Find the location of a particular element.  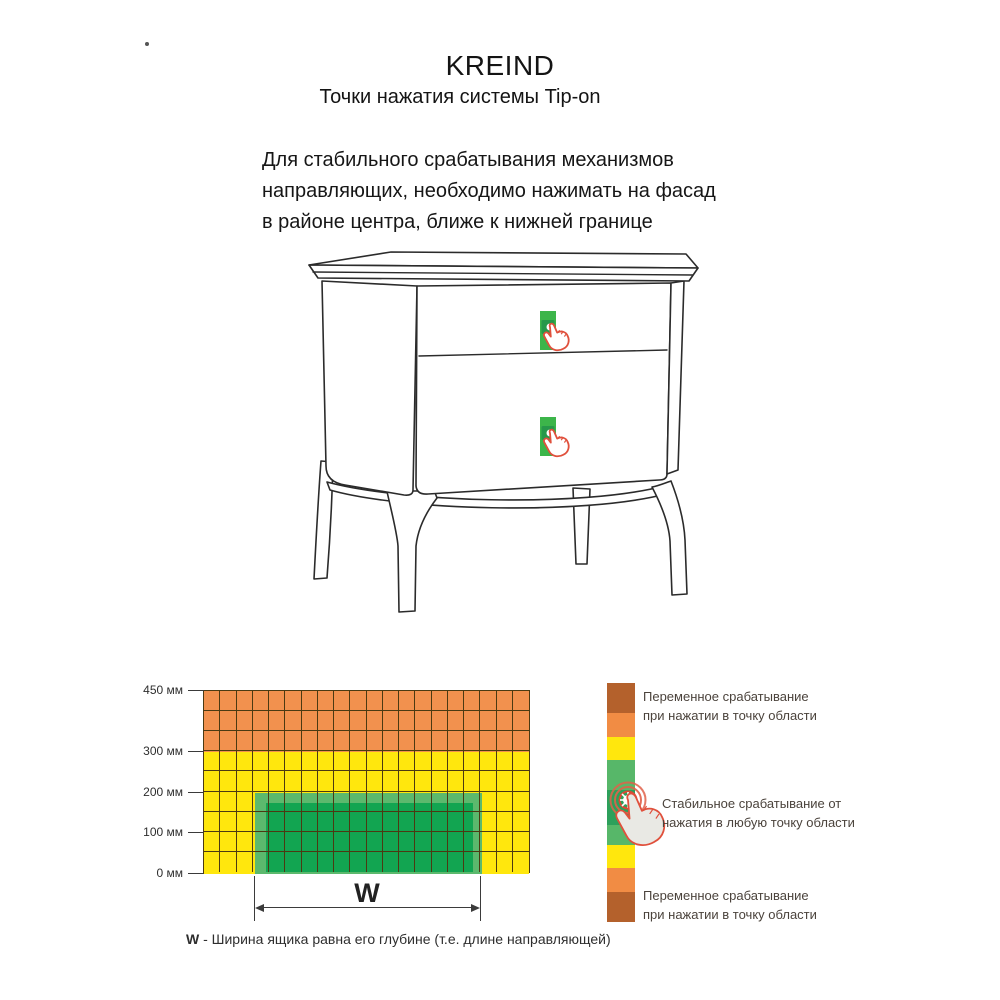

w-extension-line-left is located at coordinates (254, 898).